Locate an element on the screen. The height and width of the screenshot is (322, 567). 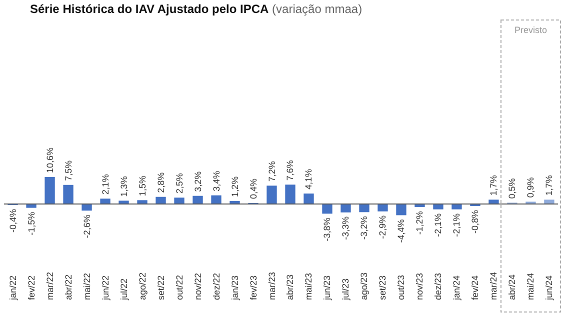
data-label: -2,9% is located at coordinates (383, 227).